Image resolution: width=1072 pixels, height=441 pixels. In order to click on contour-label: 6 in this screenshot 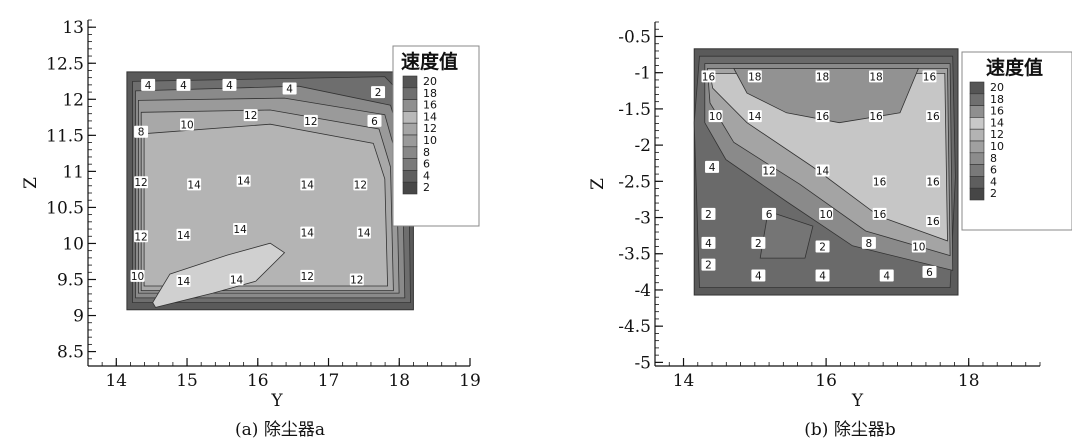, I will do `click(374, 122)`.